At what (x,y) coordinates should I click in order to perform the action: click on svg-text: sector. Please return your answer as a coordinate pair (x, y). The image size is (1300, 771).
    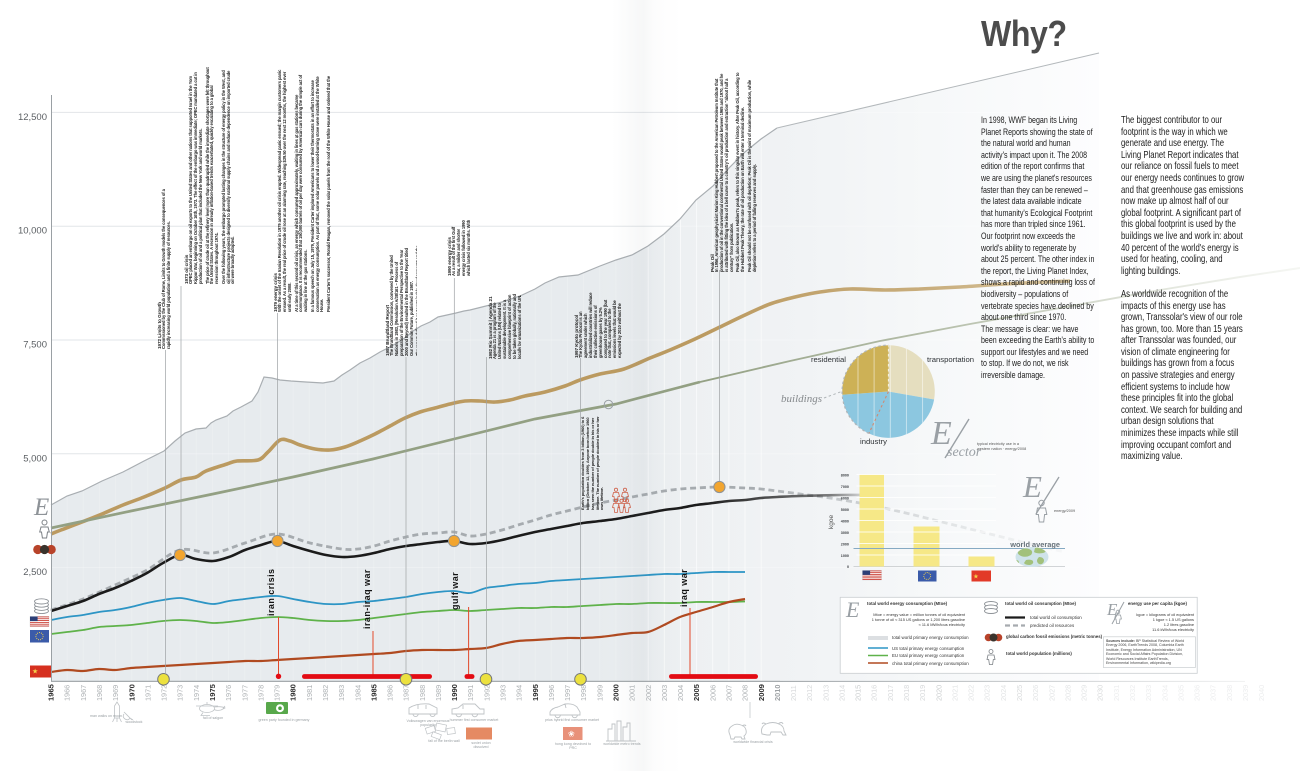
    Looking at the image, I should click on (964, 452).